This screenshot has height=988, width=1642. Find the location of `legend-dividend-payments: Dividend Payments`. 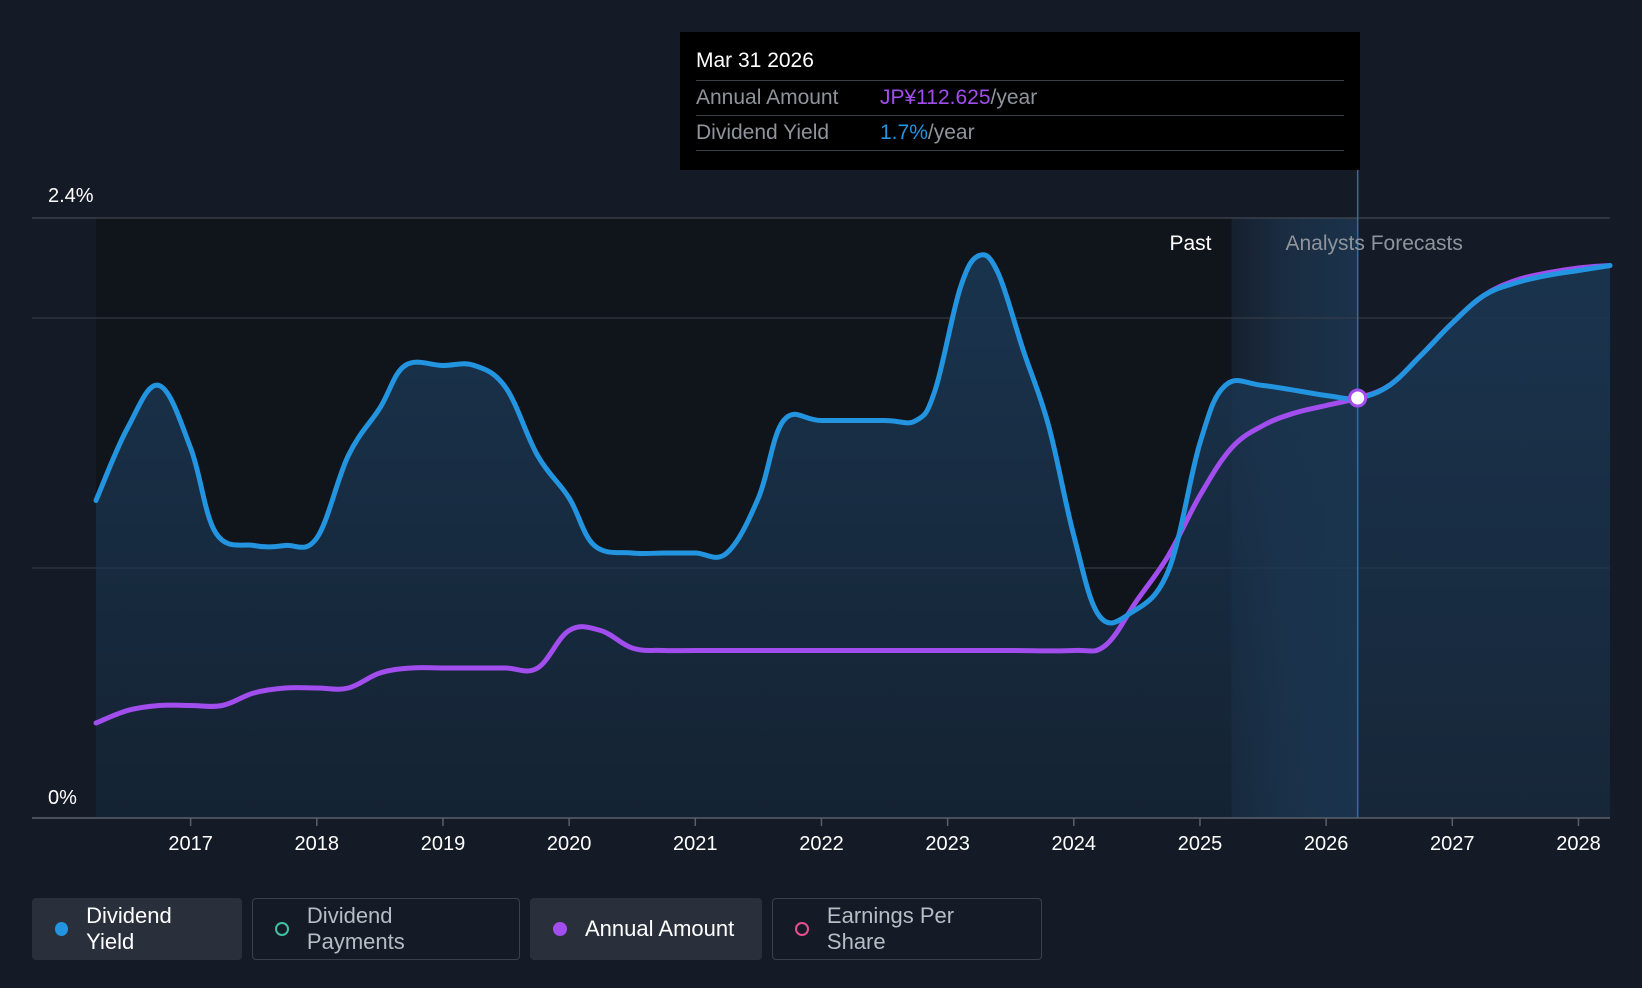

legend-dividend-payments: Dividend Payments is located at coordinates (386, 929).